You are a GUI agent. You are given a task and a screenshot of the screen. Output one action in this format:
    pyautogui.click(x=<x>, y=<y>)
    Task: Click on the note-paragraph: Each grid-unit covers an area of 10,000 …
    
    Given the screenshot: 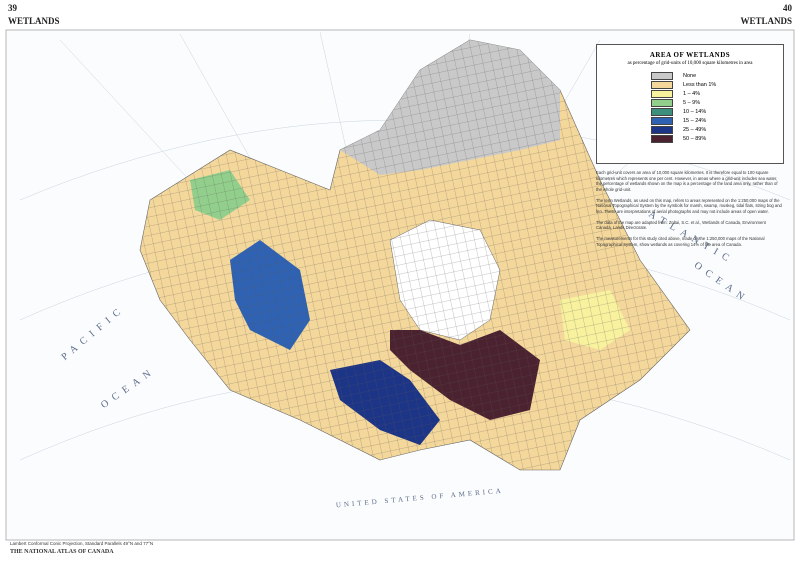 What is the action you would take?
    pyautogui.click(x=687, y=181)
    